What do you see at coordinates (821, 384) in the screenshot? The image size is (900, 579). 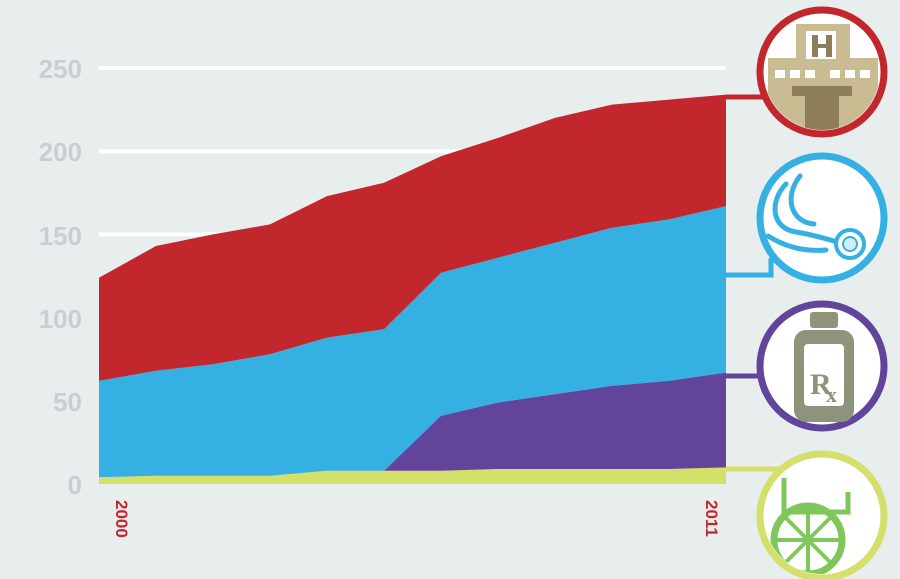 I see `svg-text: R` at bounding box center [821, 384].